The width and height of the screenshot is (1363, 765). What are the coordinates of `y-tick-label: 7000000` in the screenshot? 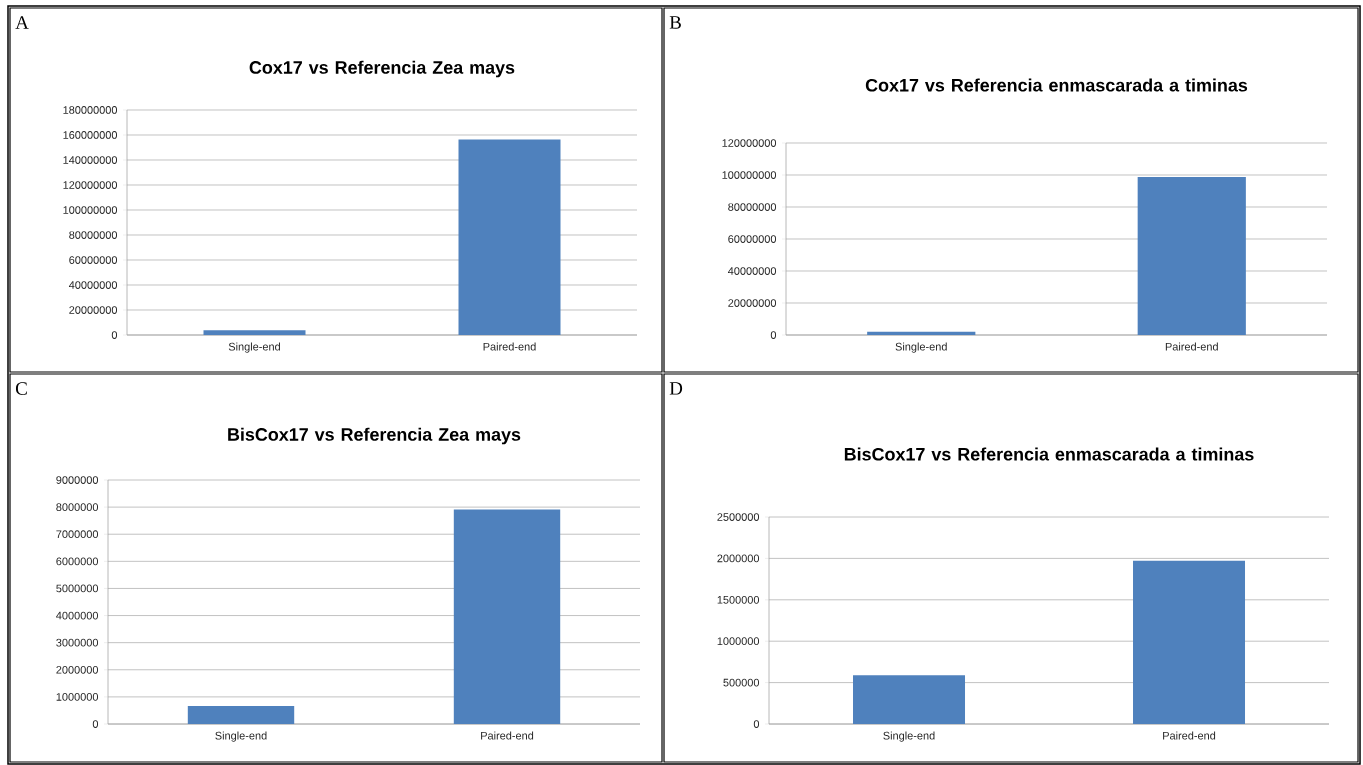 It's located at (77, 534).